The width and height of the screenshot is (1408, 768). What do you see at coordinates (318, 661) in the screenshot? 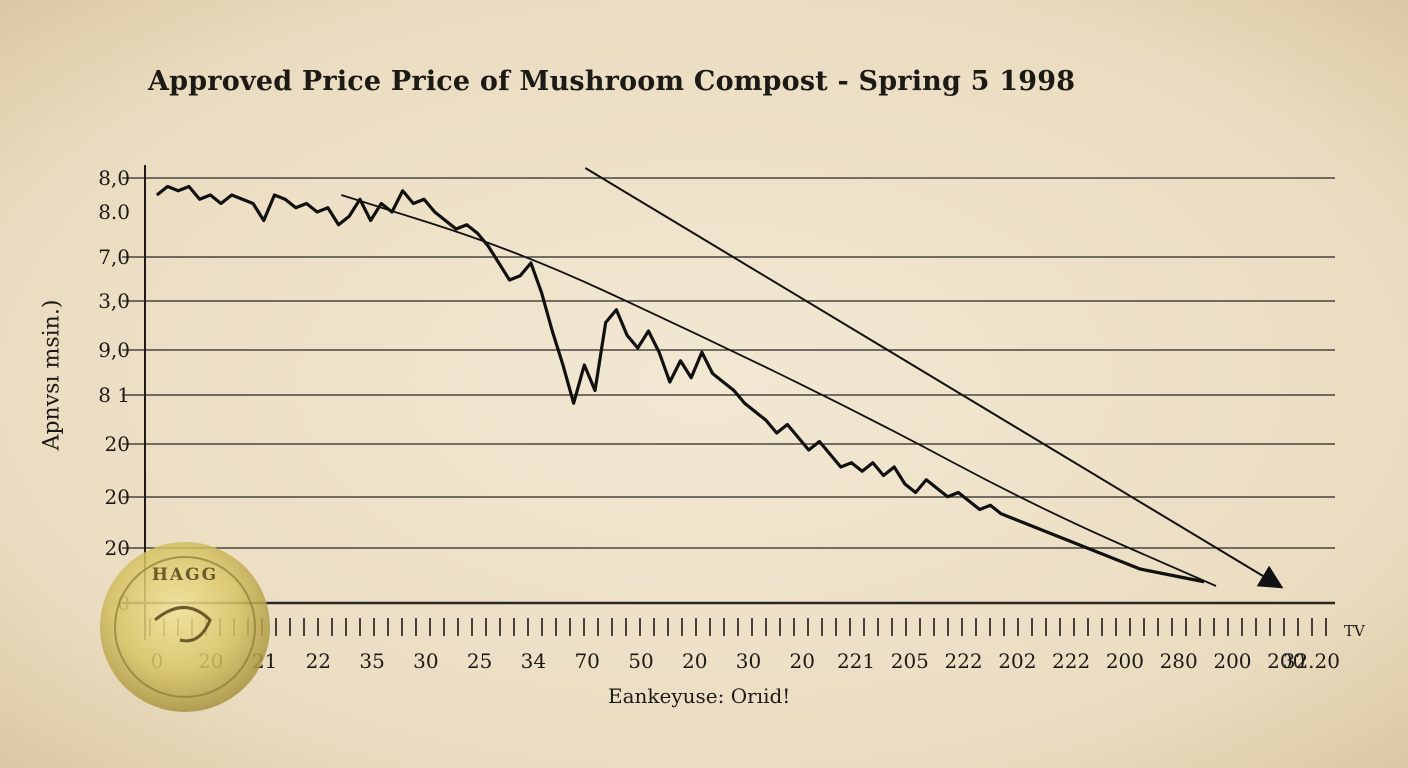
I see `x-tick-label: 22` at bounding box center [318, 661].